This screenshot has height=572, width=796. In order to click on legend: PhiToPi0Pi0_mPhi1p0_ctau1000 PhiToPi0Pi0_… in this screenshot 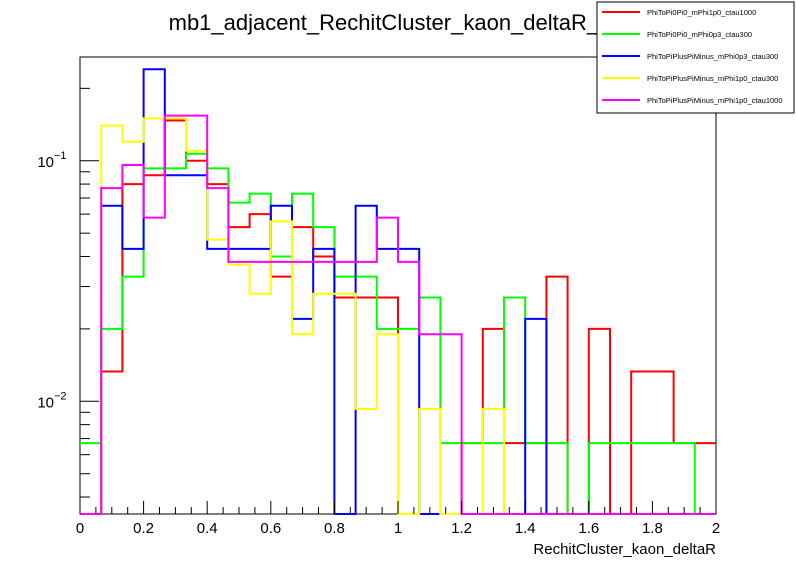, I will do `click(695, 57)`.